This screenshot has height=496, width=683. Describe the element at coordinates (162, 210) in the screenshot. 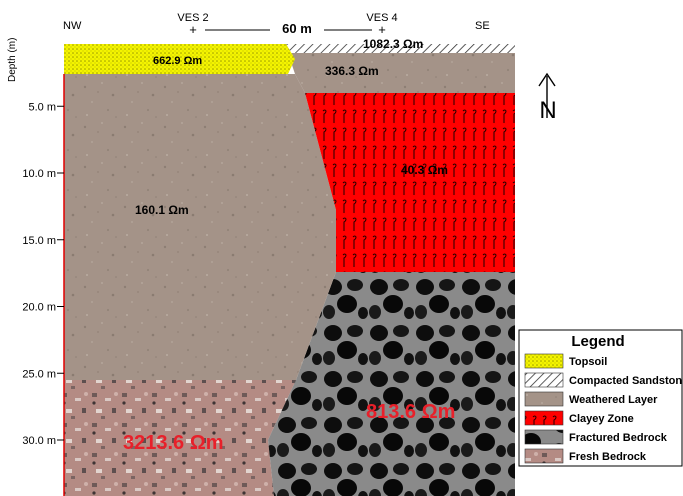

I see `weathered-left-resistivity: 160.1 Ωm` at that location.